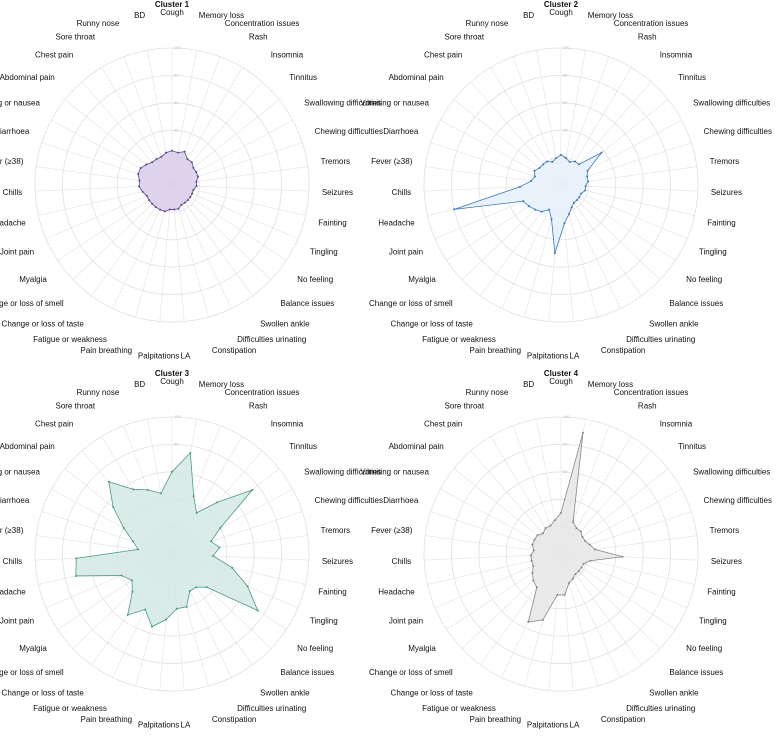  What do you see at coordinates (647, 405) in the screenshot?
I see `category-label: Rash` at bounding box center [647, 405].